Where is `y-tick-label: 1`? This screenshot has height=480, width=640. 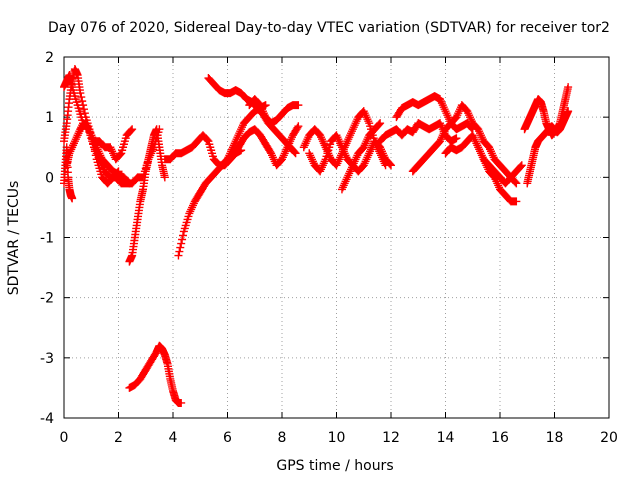
y-tick-label: 1 is located at coordinates (49, 118).